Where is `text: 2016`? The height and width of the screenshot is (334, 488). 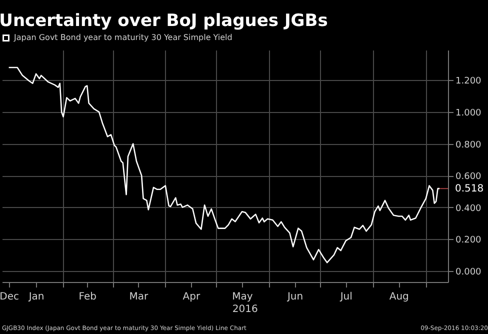
text: 2016 is located at coordinates (245, 309).